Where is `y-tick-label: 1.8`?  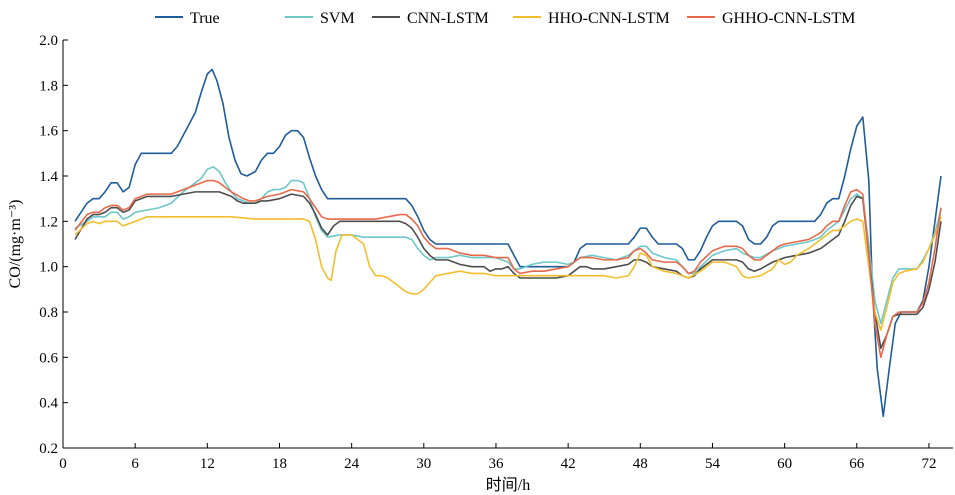
y-tick-label: 1.8 is located at coordinates (48, 86).